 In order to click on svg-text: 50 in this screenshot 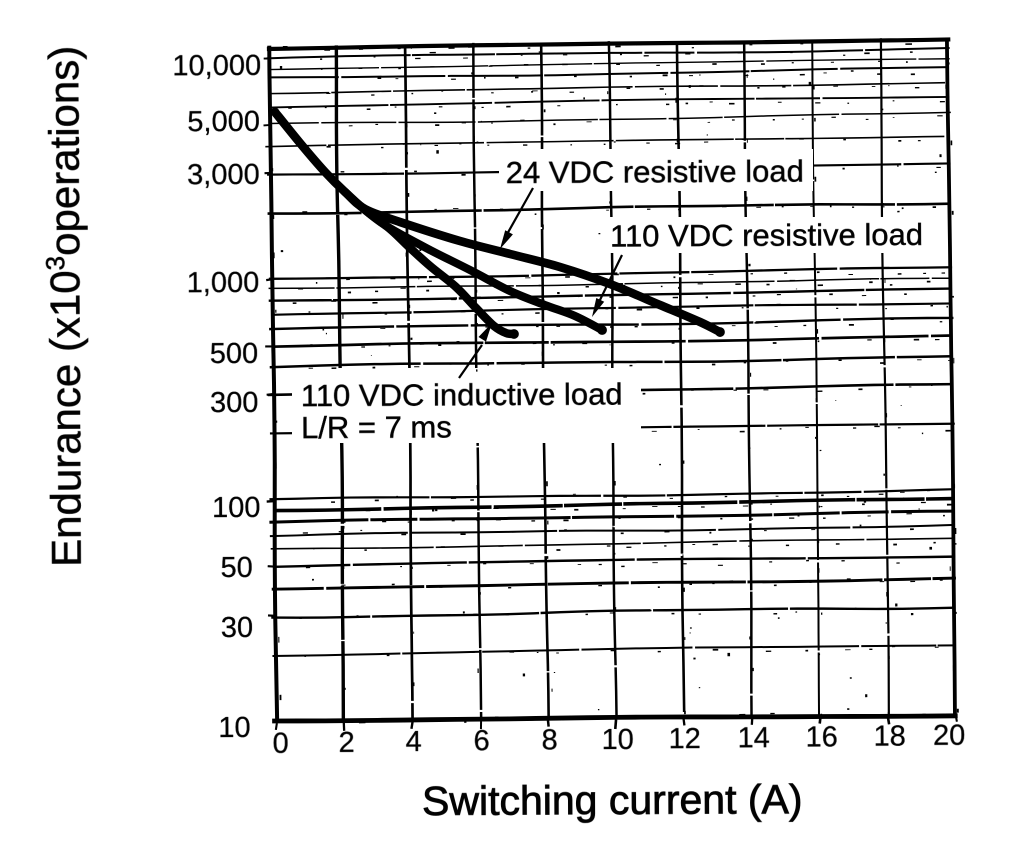, I will do `click(236, 568)`.